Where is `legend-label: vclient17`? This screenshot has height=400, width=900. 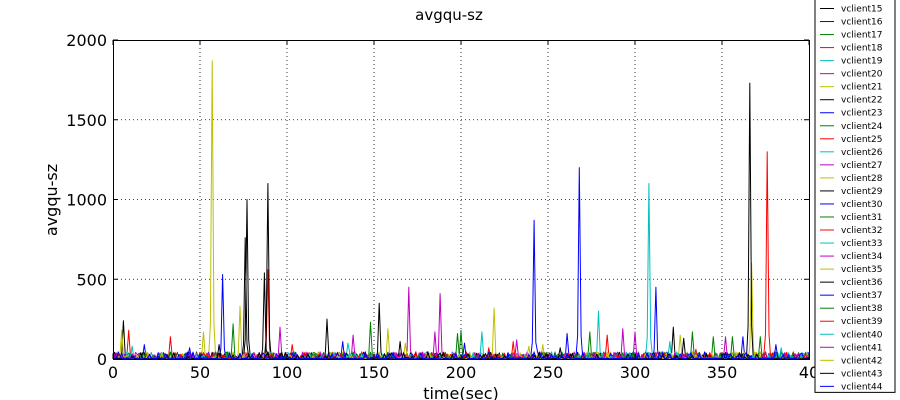
legend-label: vclient17 is located at coordinates (862, 36).